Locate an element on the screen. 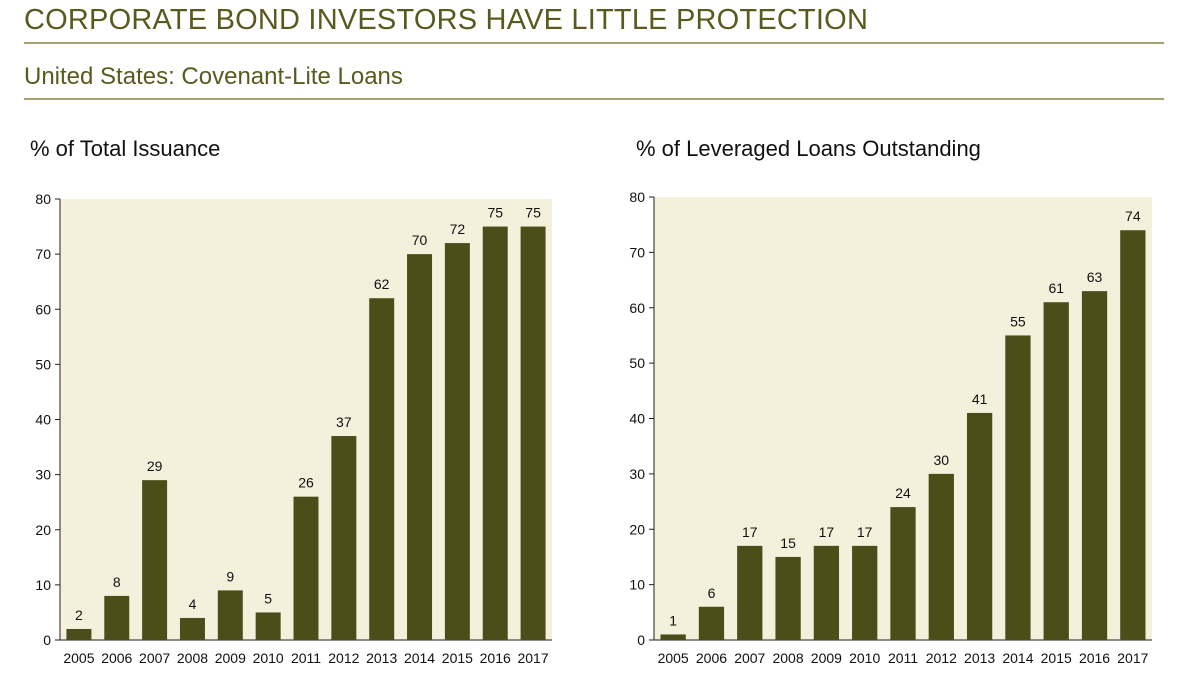 This screenshot has width=1200, height=693. chart-0-x-tick-label: 2005 is located at coordinates (78, 658).